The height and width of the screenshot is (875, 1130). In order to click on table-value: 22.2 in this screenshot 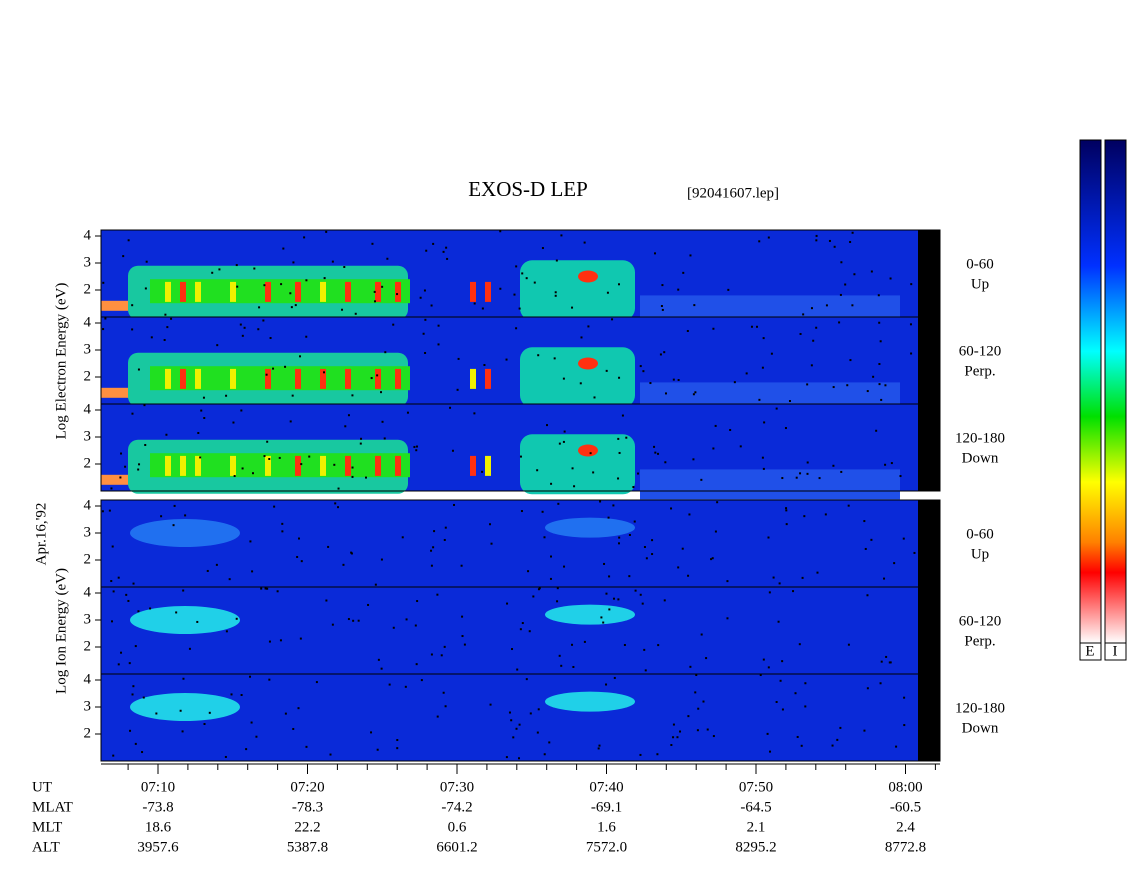, I will do `click(307, 827)`.